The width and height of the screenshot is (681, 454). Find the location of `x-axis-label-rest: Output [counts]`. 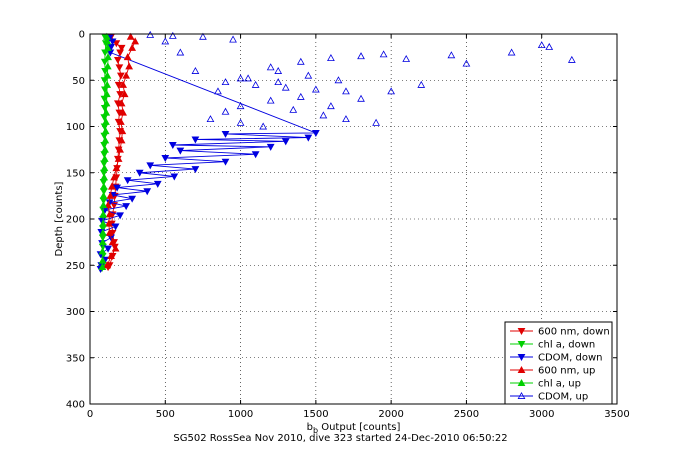

x-axis-label-rest: Output [counts] is located at coordinates (359, 427).